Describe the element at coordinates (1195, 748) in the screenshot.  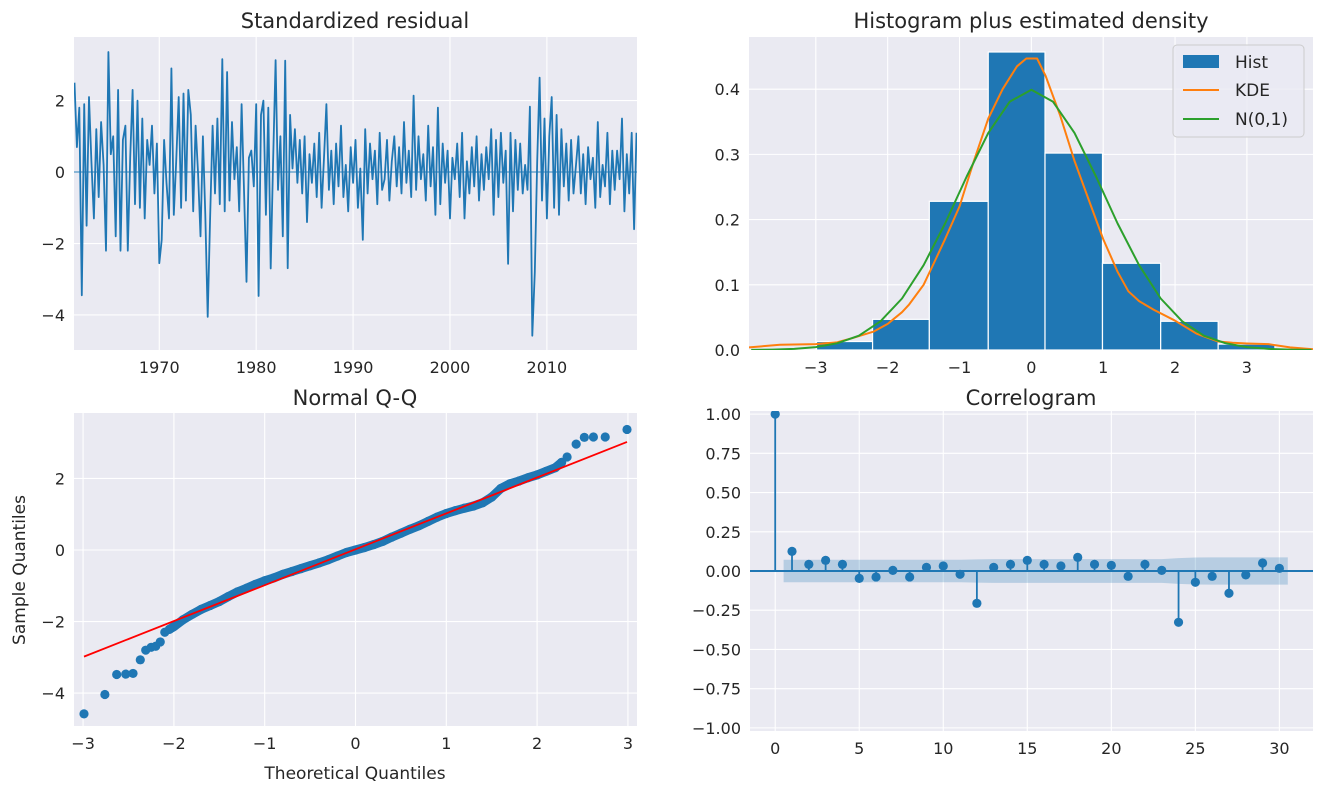
I see `x-tick-label: 25` at that location.